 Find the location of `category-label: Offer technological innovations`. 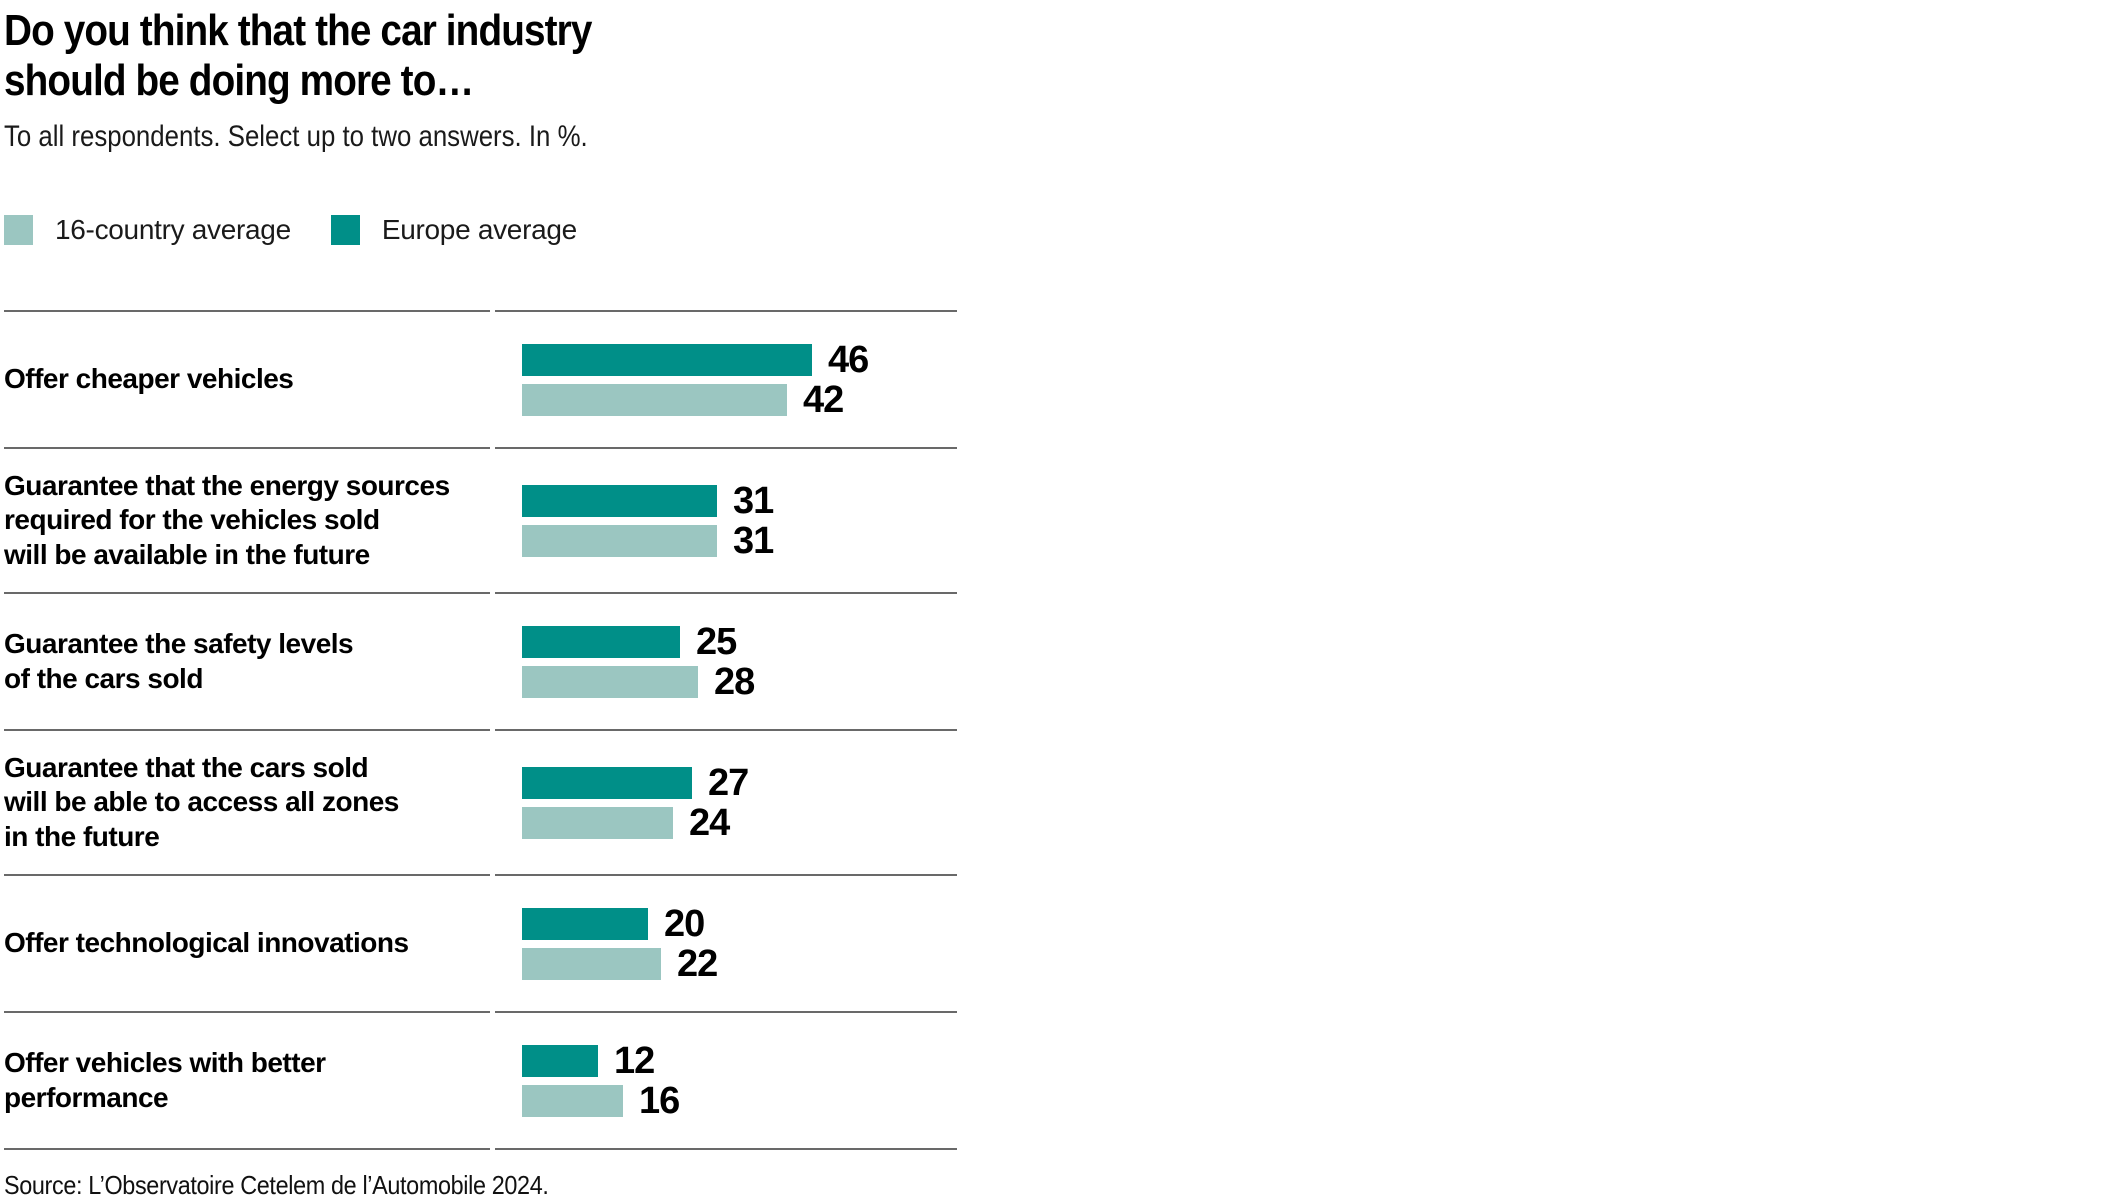

category-label: Offer technological innovations is located at coordinates (206, 943).